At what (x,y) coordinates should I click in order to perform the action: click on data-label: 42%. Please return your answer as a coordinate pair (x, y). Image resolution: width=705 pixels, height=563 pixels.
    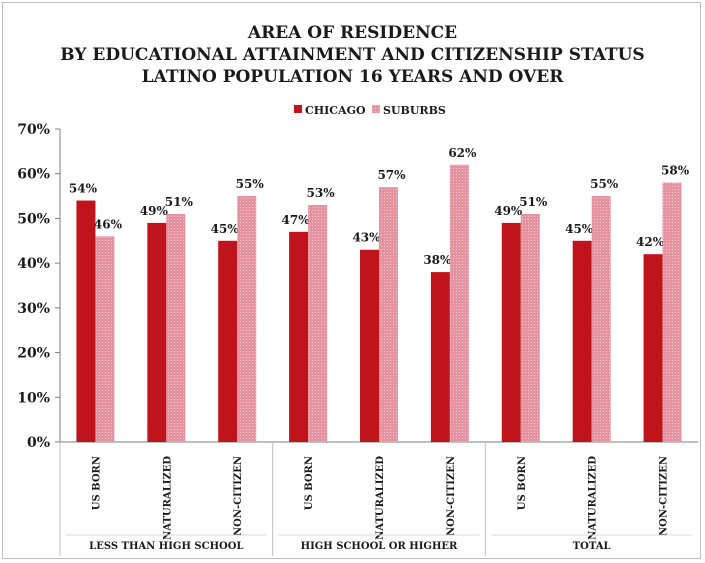
    Looking at the image, I should click on (650, 242).